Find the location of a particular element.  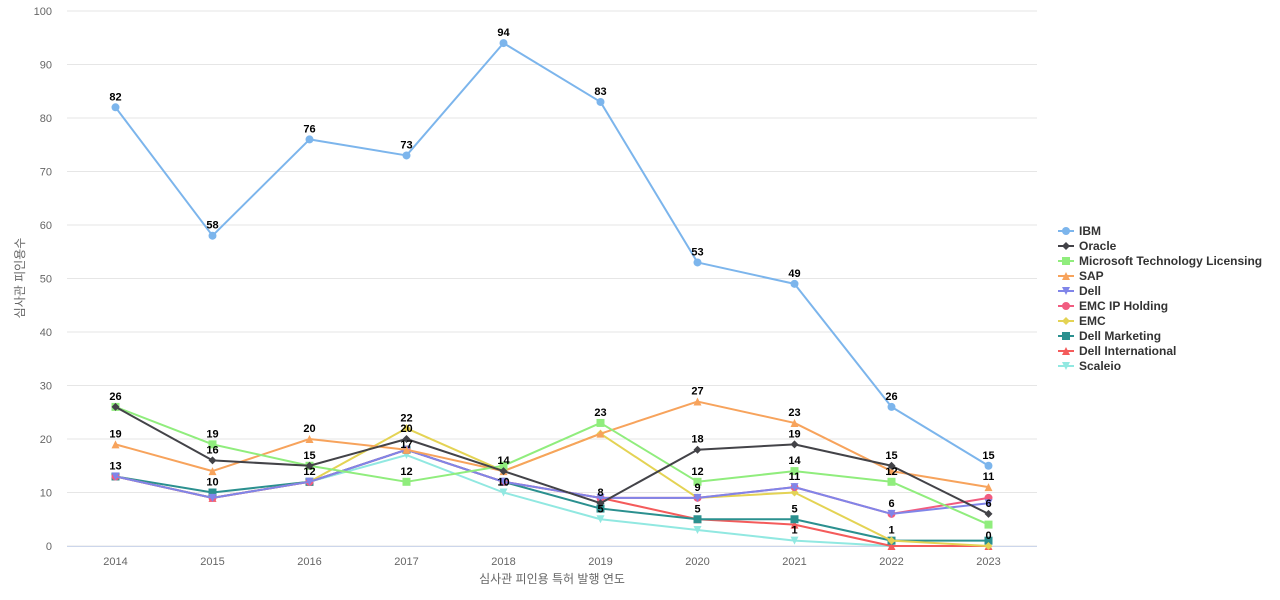

y-tick-label: 70 is located at coordinates (46, 173).